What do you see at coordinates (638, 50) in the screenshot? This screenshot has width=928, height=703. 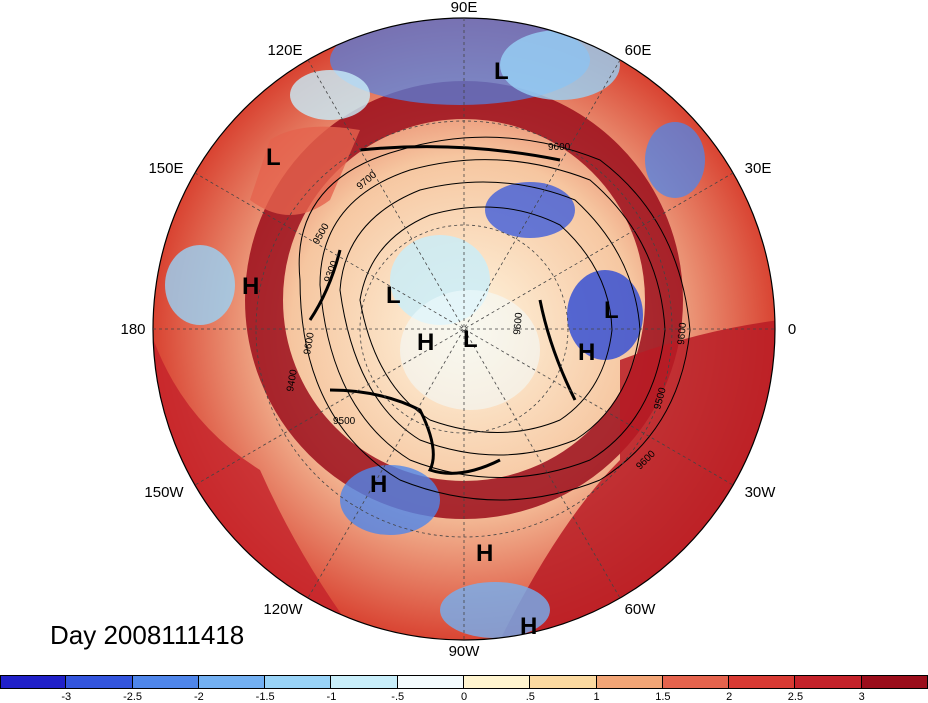 I see `lon-label: 60E` at bounding box center [638, 50].